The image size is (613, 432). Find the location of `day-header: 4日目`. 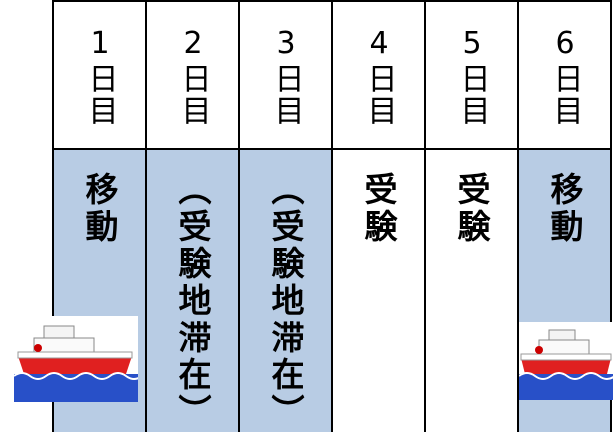

day-header: 4日目 is located at coordinates (378, 76).